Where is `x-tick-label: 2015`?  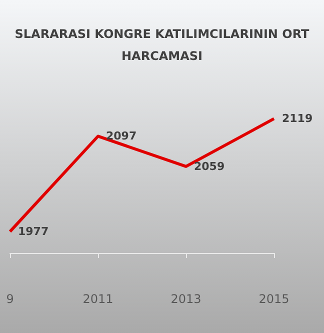 x-tick-label: 2015 is located at coordinates (274, 299).